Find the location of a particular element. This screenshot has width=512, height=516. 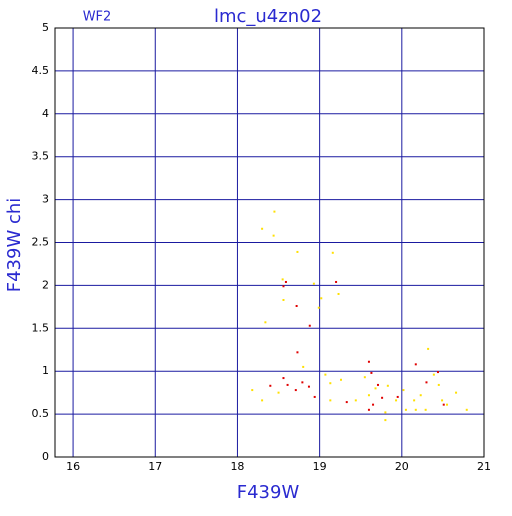

x-tick-label: 17 is located at coordinates (155, 466).